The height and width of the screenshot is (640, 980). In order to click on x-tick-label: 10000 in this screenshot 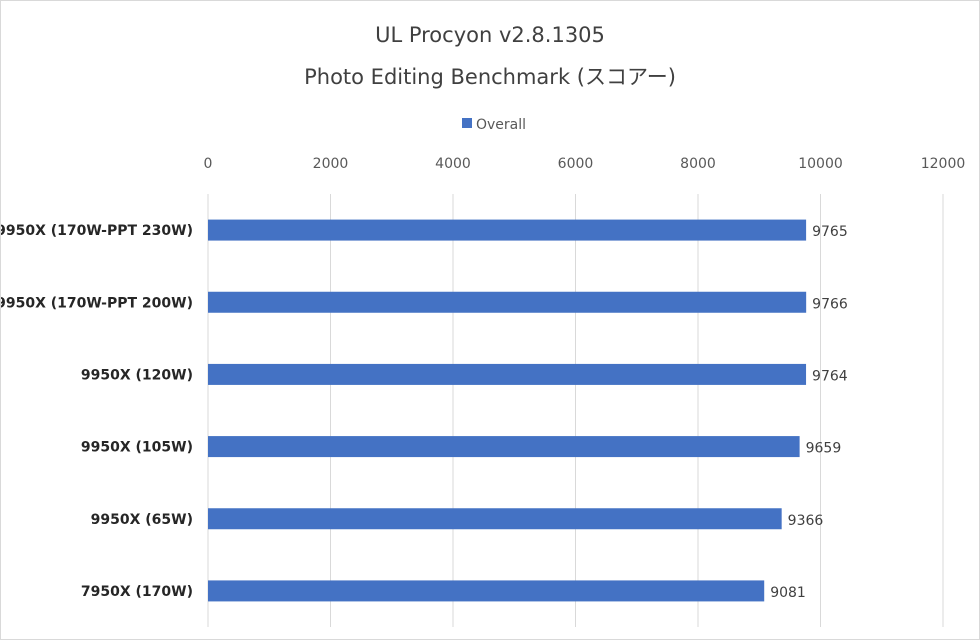, I will do `click(820, 164)`.